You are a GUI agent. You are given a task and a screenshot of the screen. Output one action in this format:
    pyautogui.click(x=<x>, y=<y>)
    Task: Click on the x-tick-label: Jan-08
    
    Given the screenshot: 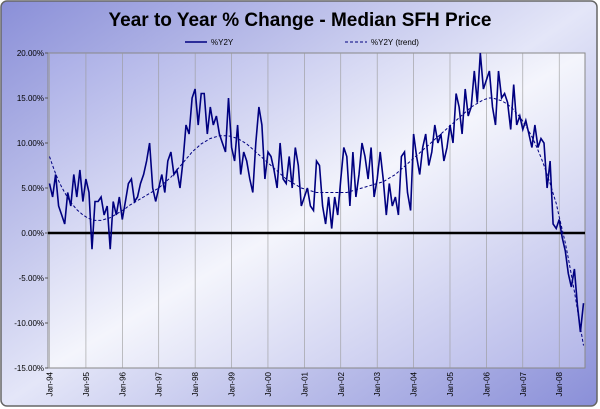 What is the action you would take?
    pyautogui.click(x=559, y=383)
    